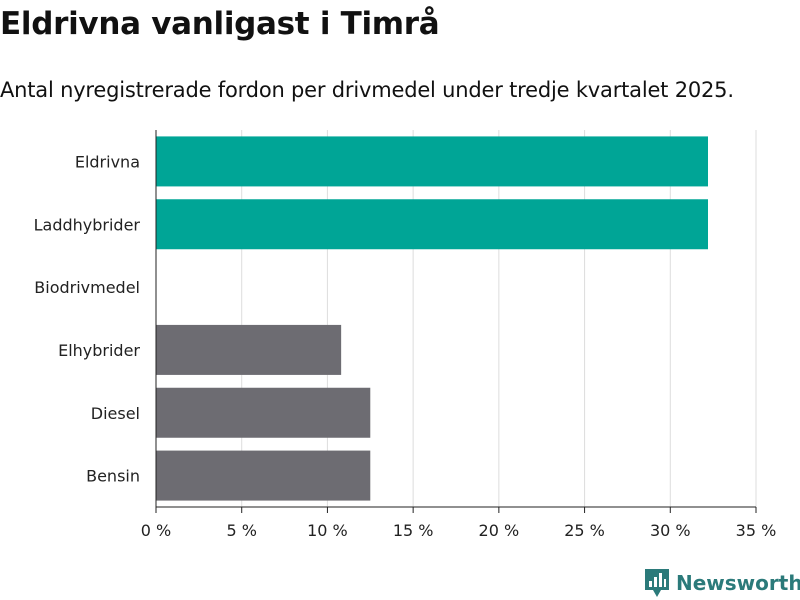  What do you see at coordinates (499, 530) in the screenshot?
I see `x-tick-label: 20 %` at bounding box center [499, 530].